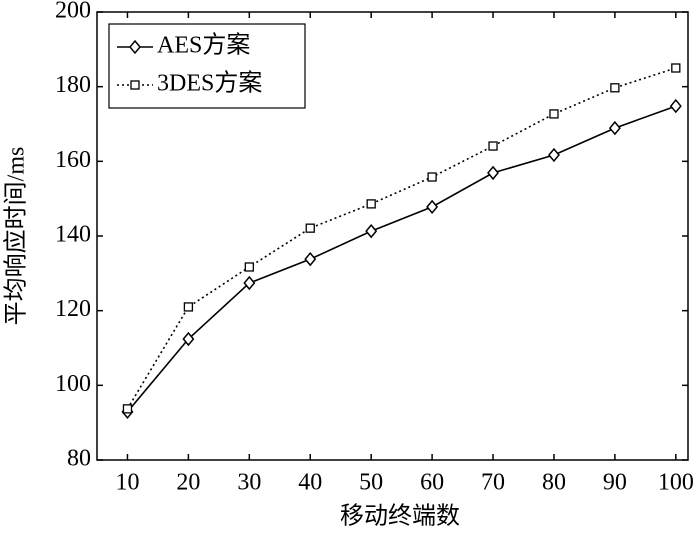 The image size is (700, 536). Describe the element at coordinates (73, 235) in the screenshot. I see `y-tick-label: 140` at that location.